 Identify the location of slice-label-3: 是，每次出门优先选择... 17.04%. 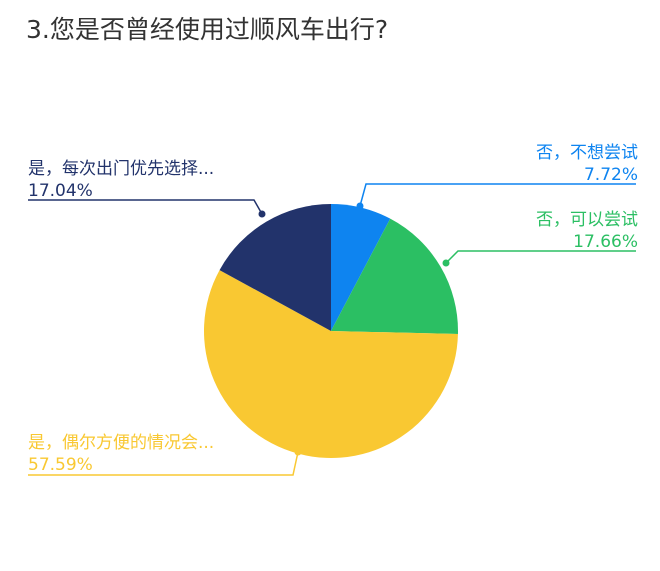
(121, 180).